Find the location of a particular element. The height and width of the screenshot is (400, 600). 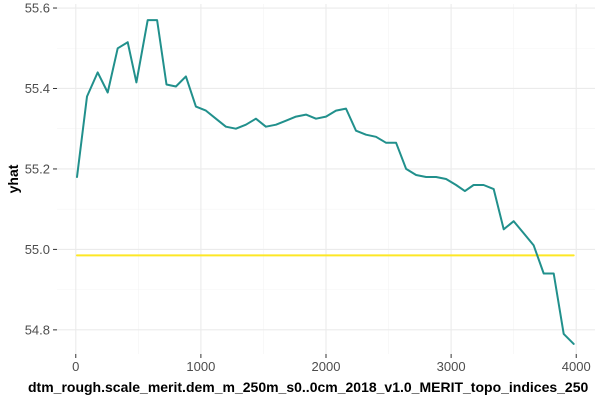

x-tick-label: 2000 is located at coordinates (326, 366).